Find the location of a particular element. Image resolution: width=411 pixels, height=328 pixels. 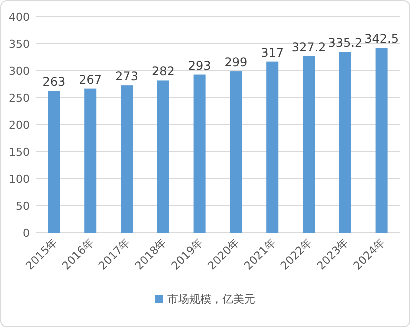

y-tick-label: 350 is located at coordinates (19, 44).